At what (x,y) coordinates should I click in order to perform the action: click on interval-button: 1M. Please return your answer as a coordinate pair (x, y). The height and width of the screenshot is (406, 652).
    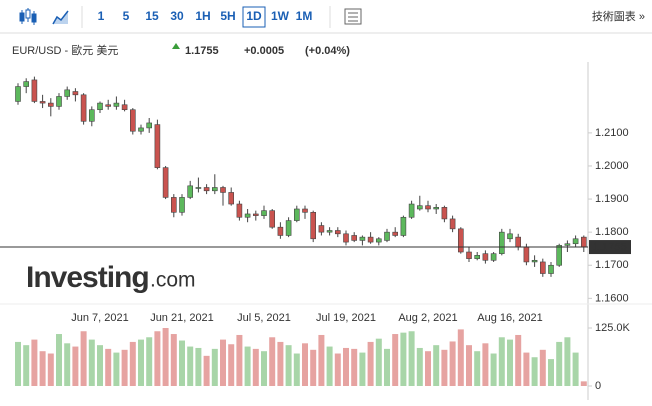
    Looking at the image, I should click on (304, 16).